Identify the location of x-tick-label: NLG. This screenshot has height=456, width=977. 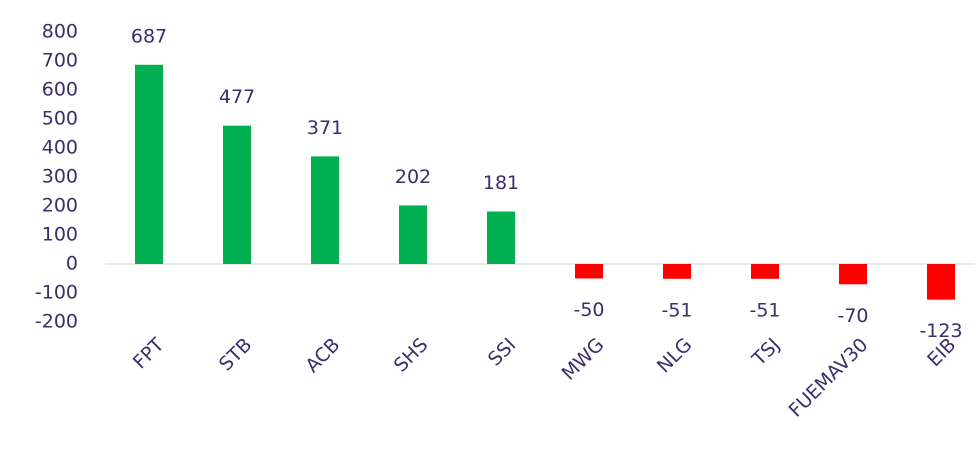
(675, 356).